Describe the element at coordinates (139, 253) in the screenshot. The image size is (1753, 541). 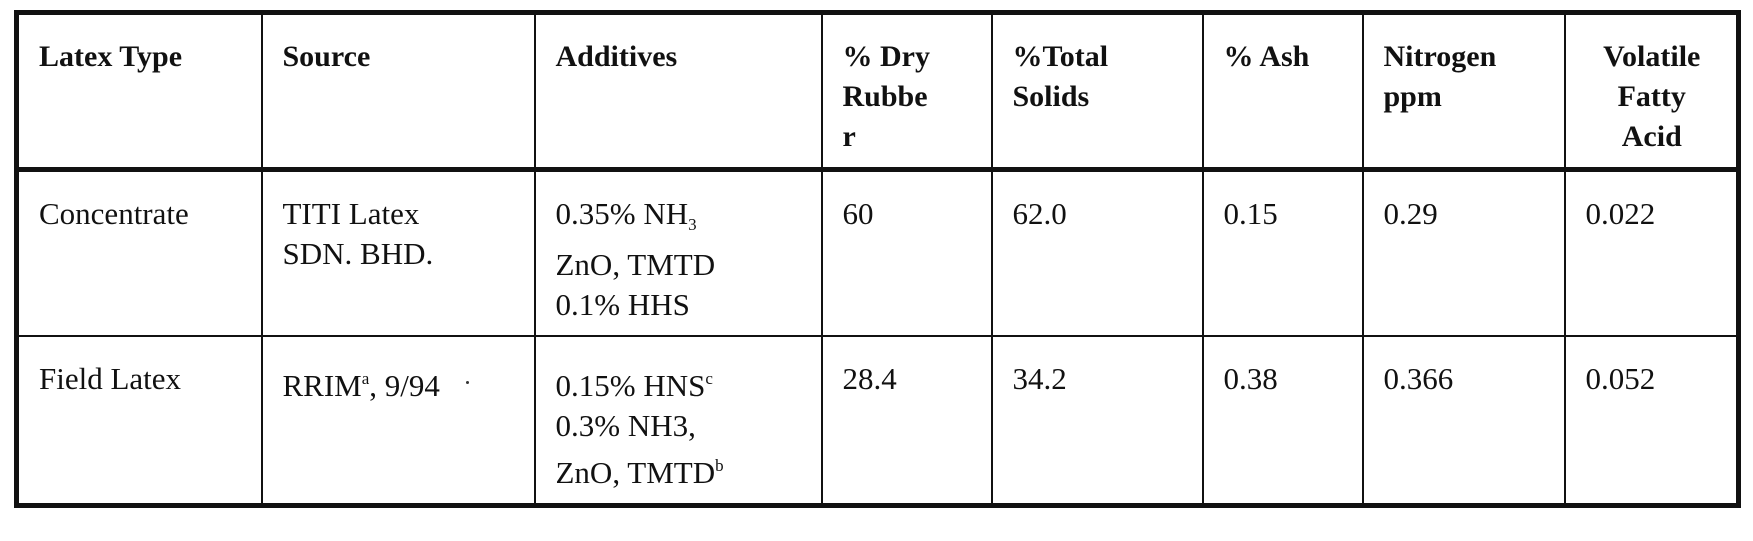
I see `cell-latex-type: Concentrate` at that location.